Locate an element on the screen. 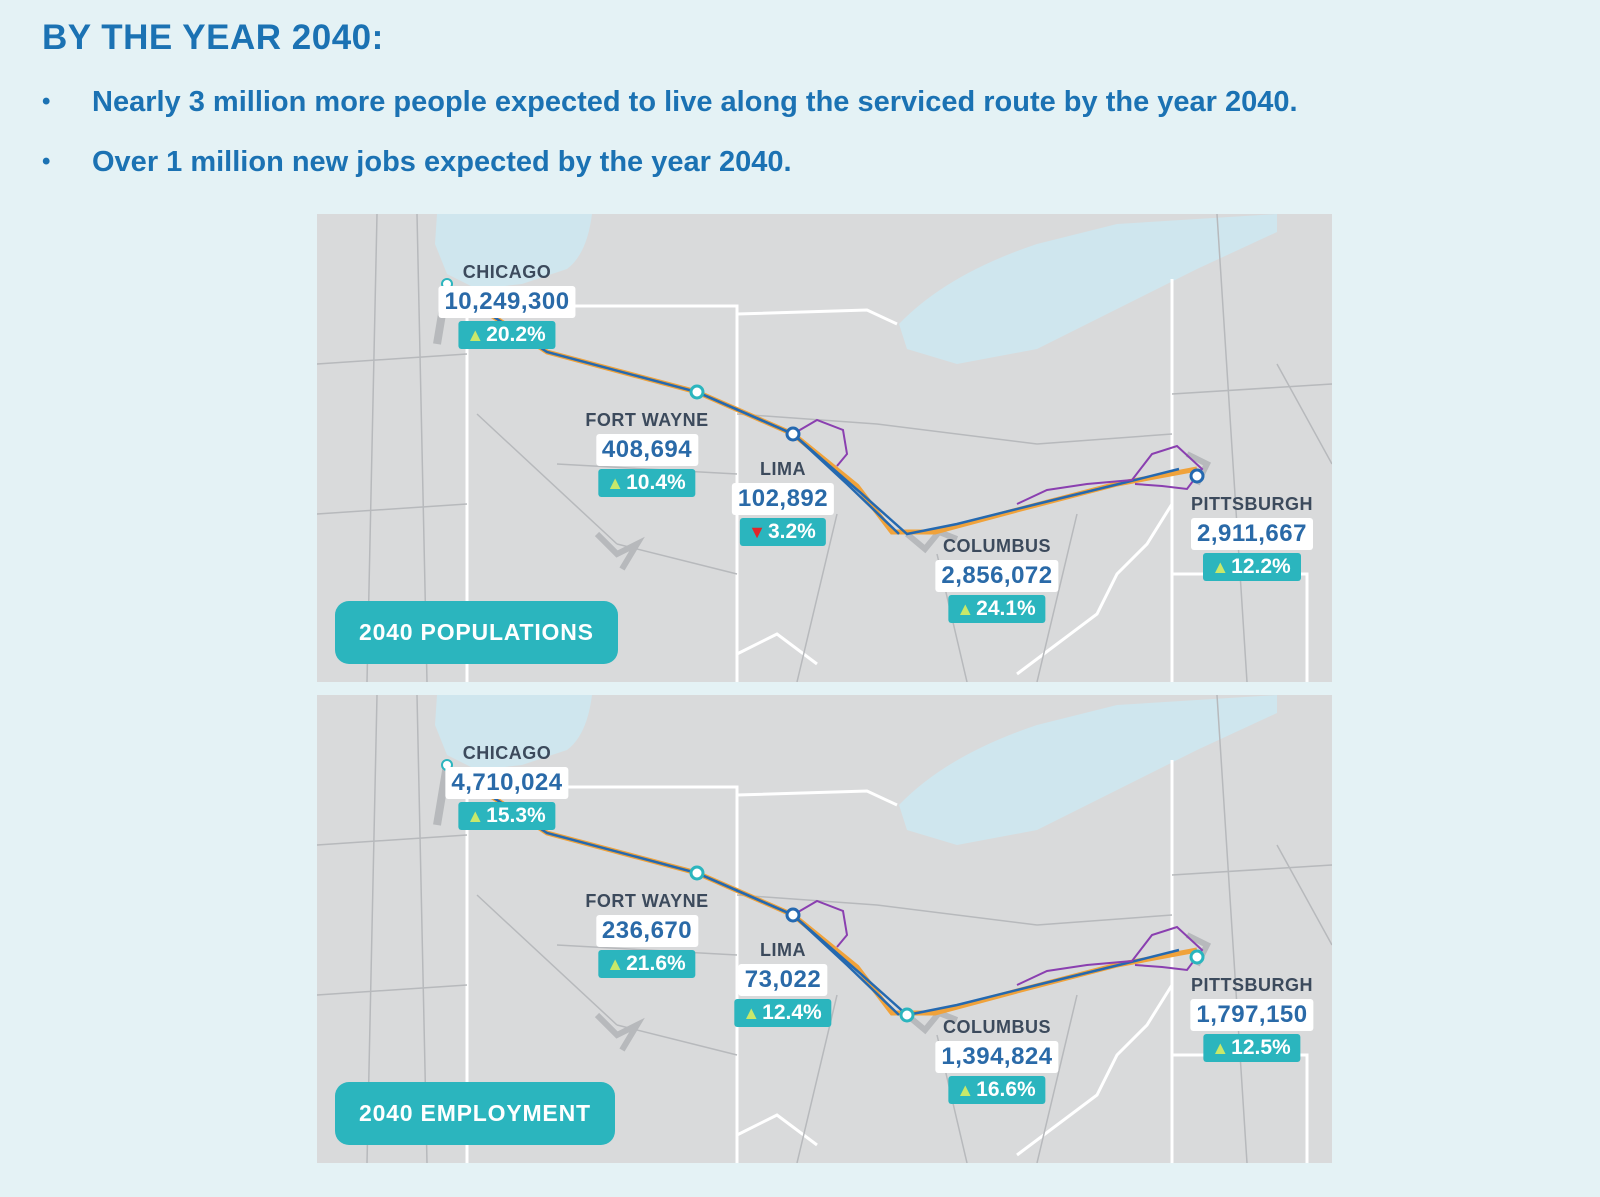 This screenshot has height=1197, width=1600. city-change: ▲24.1% is located at coordinates (997, 609).